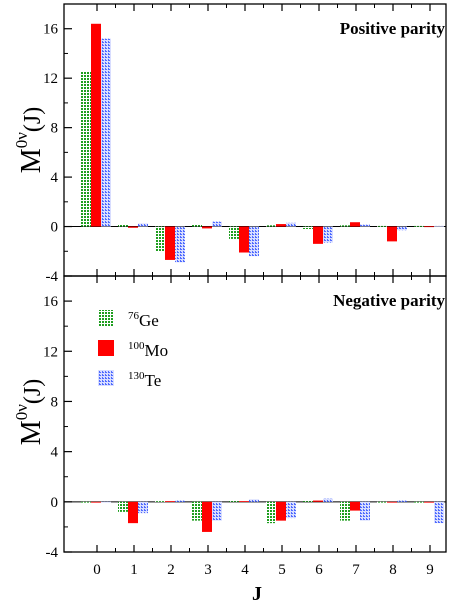 The image size is (452, 607). I want to click on x-tick-label: 8, so click(393, 570).